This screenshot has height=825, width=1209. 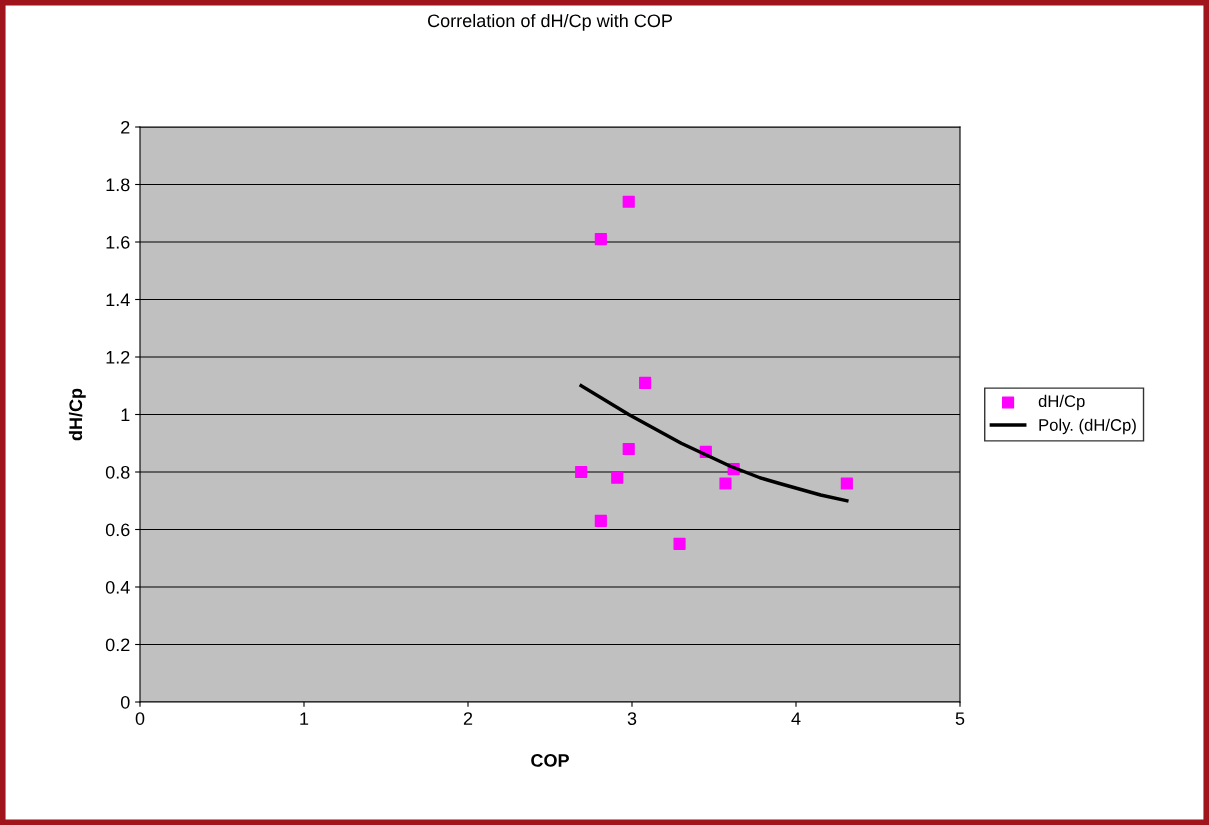 What do you see at coordinates (118, 185) in the screenshot?
I see `y-tick-label: 1.8` at bounding box center [118, 185].